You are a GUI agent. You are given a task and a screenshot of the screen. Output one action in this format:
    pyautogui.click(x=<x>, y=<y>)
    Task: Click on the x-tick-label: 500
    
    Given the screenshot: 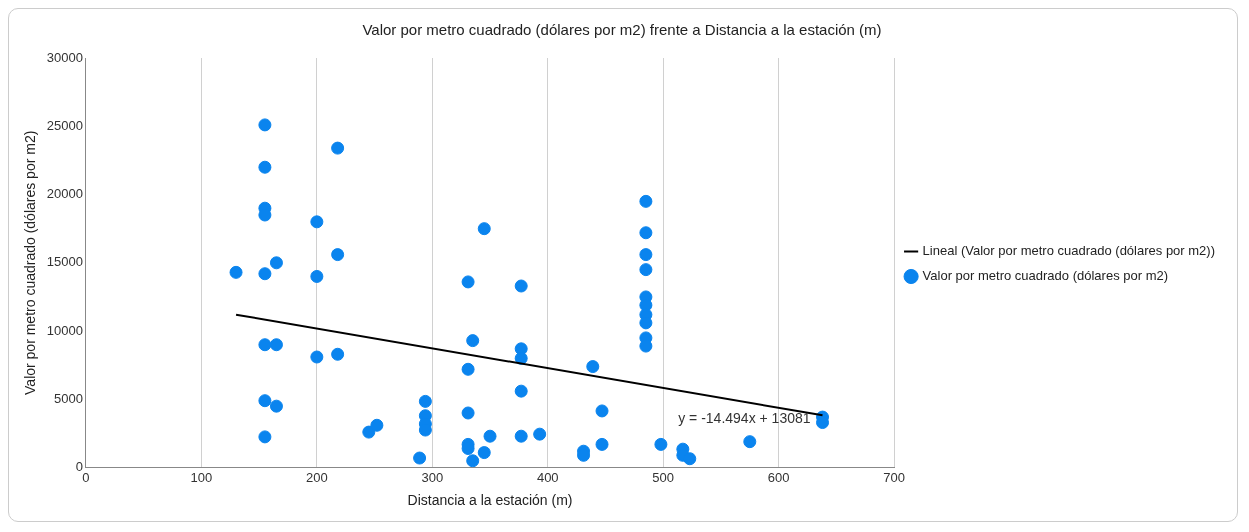 What is the action you would take?
    pyautogui.click(x=663, y=477)
    